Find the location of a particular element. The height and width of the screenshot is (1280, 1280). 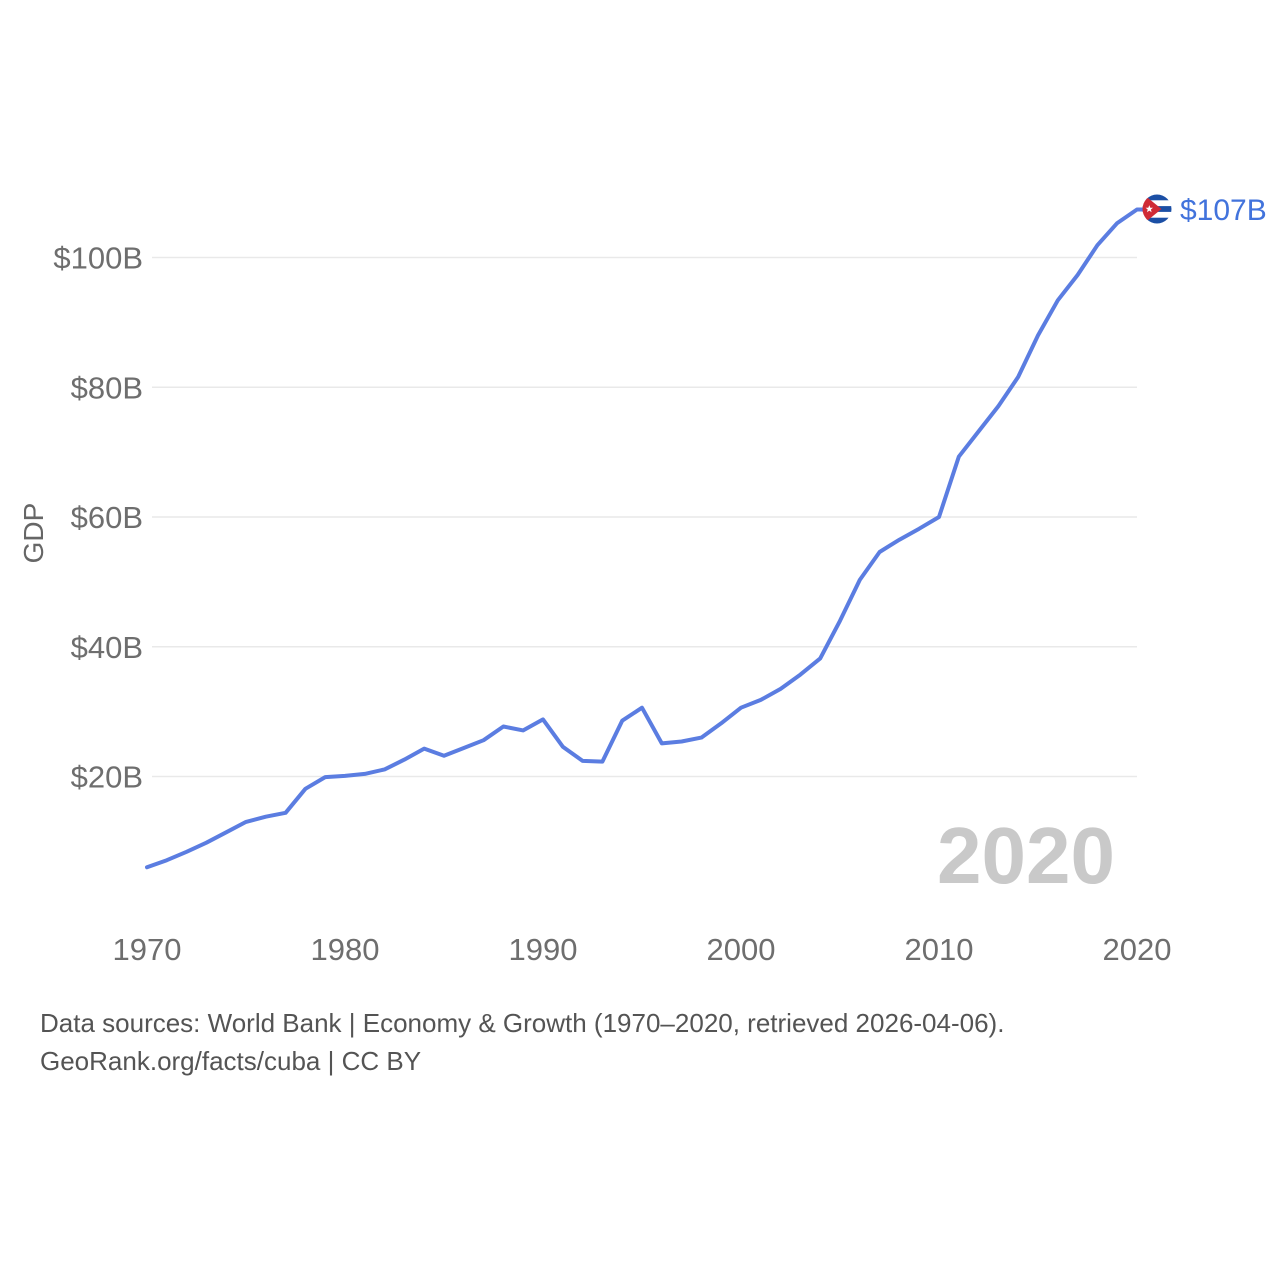

flag-star is located at coordinates (1149, 209).